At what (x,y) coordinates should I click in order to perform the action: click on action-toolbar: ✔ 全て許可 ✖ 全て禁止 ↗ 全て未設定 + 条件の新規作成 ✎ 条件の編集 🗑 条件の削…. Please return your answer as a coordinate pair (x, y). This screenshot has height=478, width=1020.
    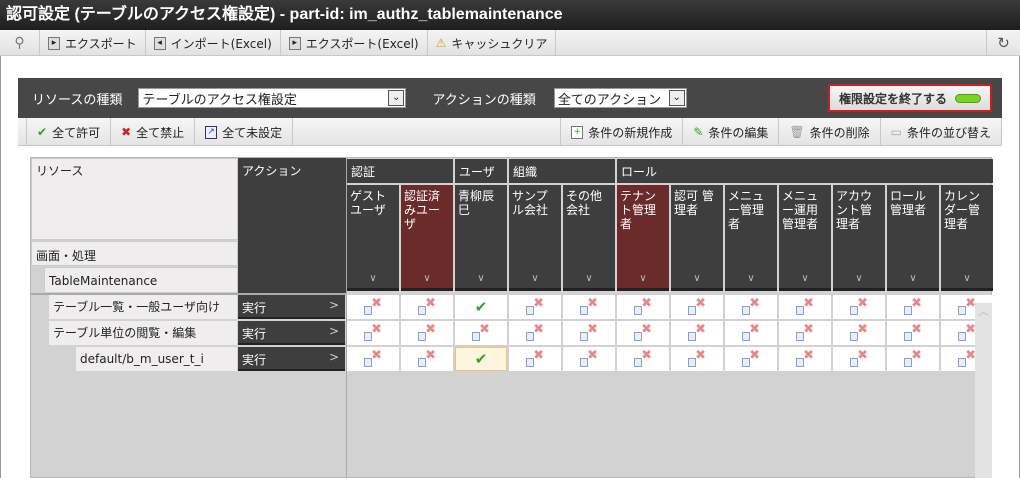
    Looking at the image, I should click on (510, 132).